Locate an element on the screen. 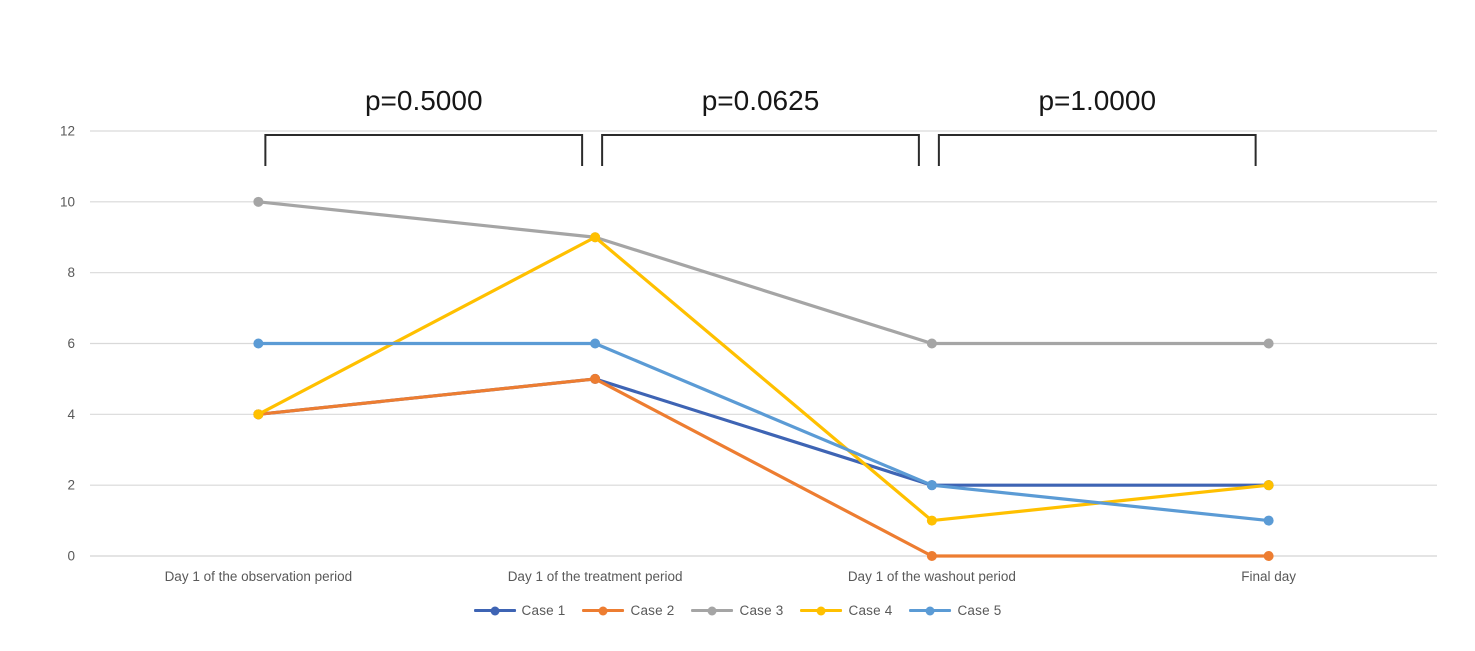 The height and width of the screenshot is (651, 1475). legend-label: Case 3 is located at coordinates (761, 610).